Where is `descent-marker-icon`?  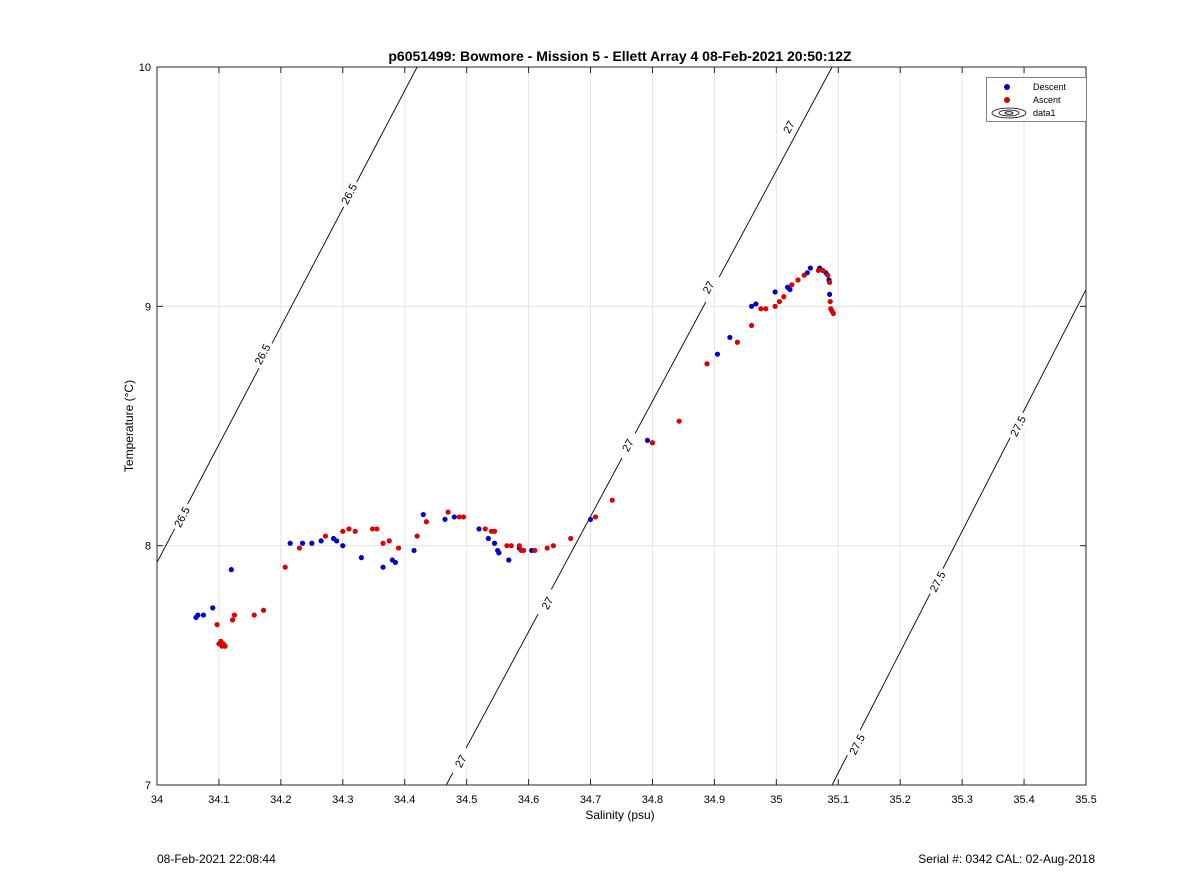 descent-marker-icon is located at coordinates (1007, 87).